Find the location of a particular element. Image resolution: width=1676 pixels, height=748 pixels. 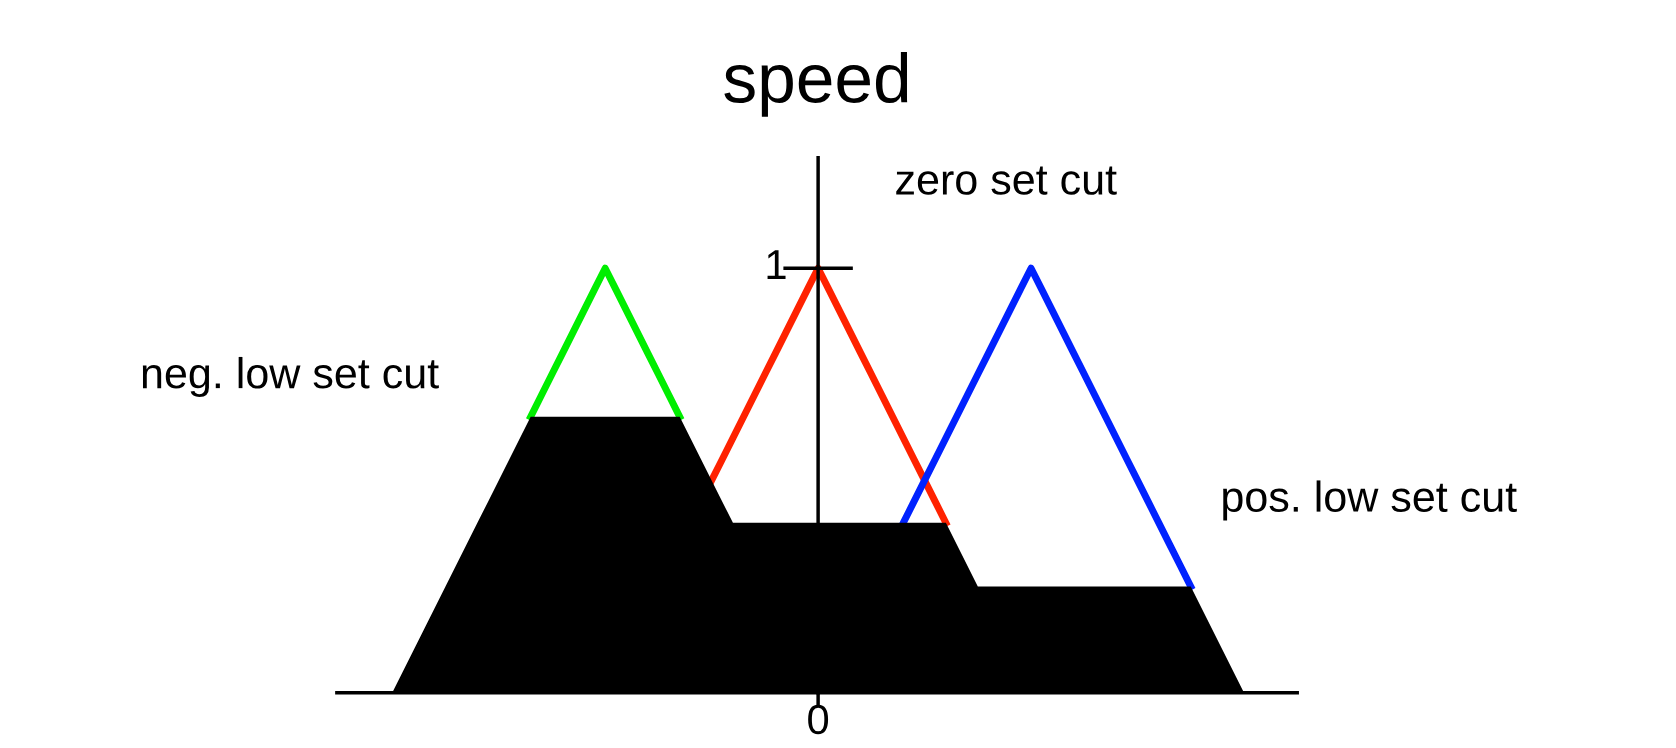

annotation: 1 is located at coordinates (776, 264).